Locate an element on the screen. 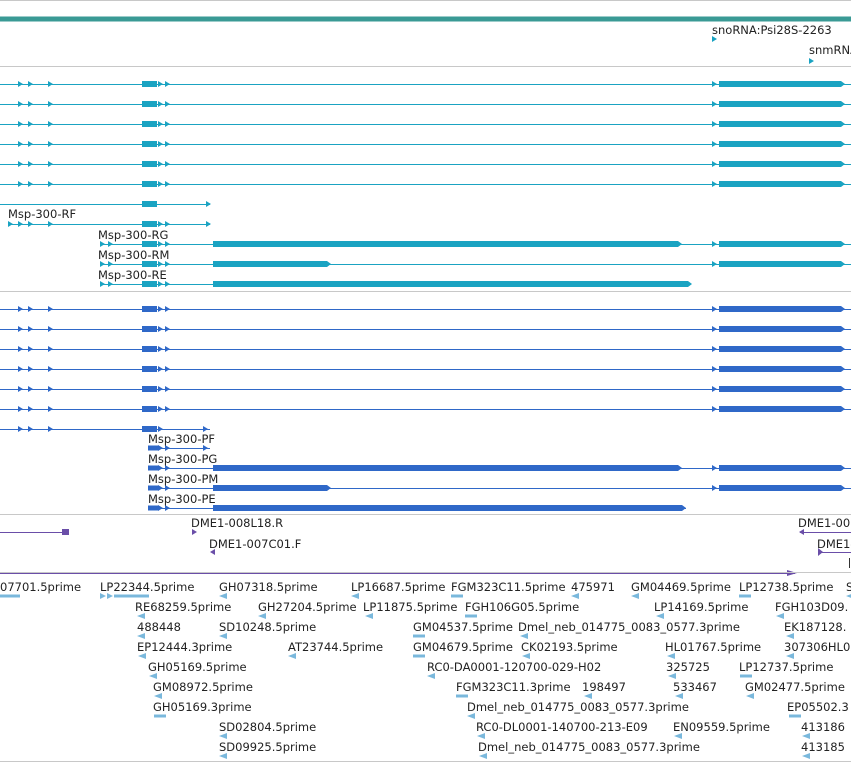 The height and width of the screenshot is (762, 851). est-label: 307306HL0 is located at coordinates (817, 647).